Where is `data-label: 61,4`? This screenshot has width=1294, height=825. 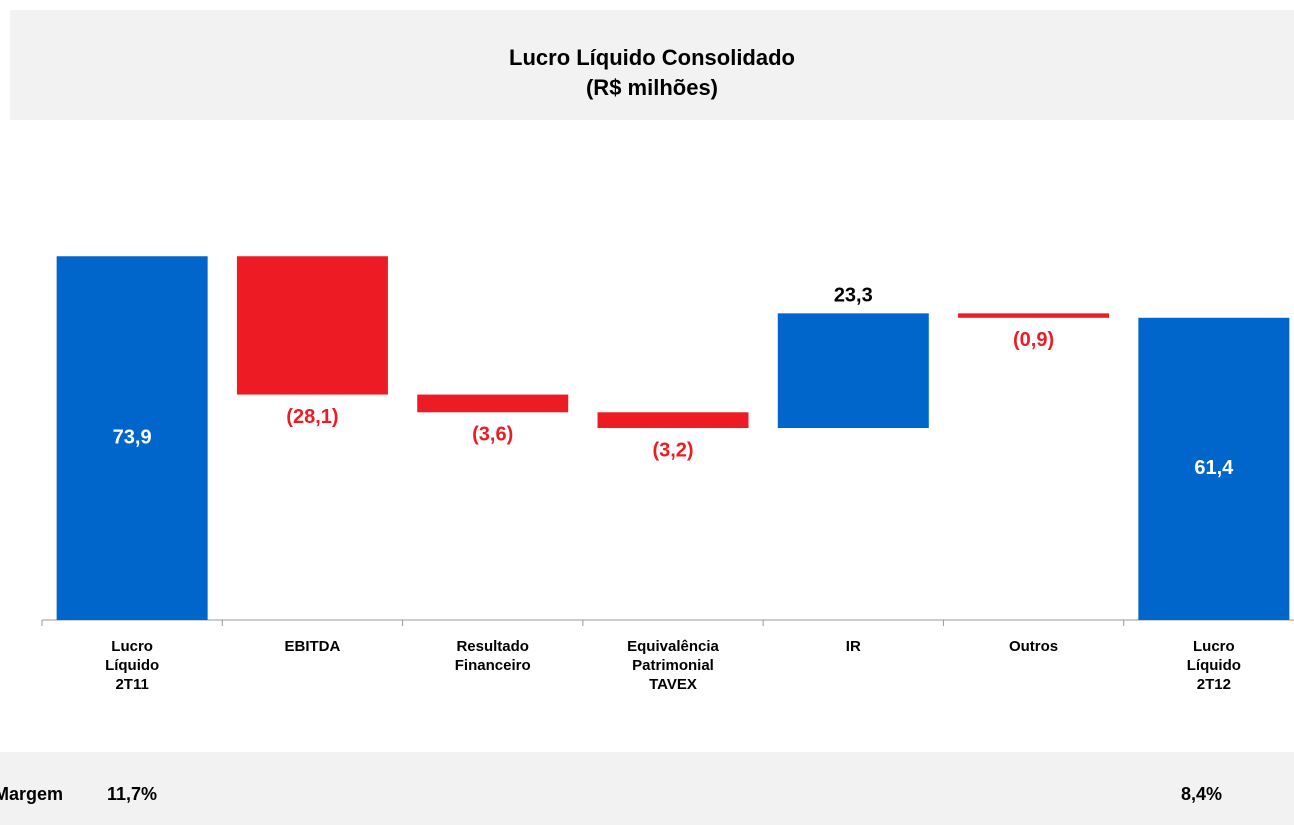 data-label: 61,4 is located at coordinates (1214, 468).